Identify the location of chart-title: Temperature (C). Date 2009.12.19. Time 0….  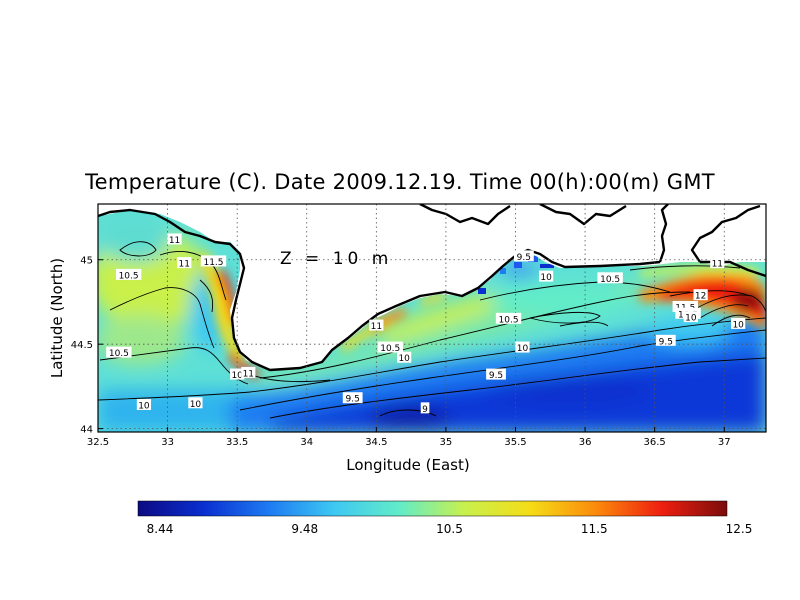
(400, 182).